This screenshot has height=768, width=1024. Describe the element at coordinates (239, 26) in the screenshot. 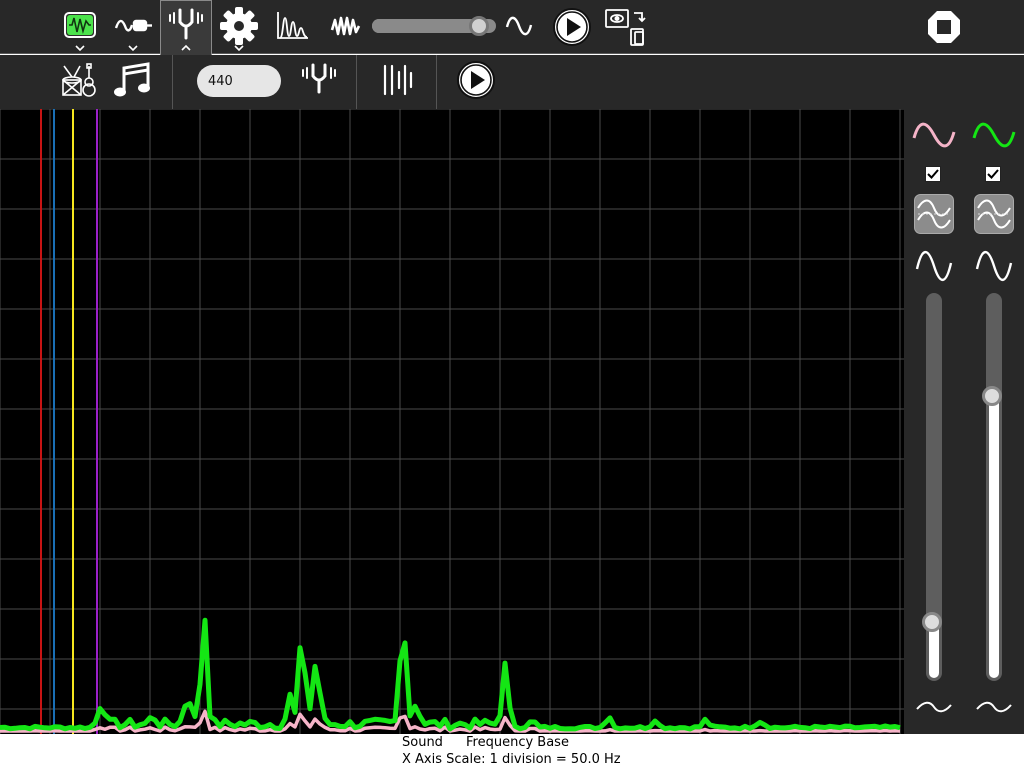

I see `gear-icon` at that location.